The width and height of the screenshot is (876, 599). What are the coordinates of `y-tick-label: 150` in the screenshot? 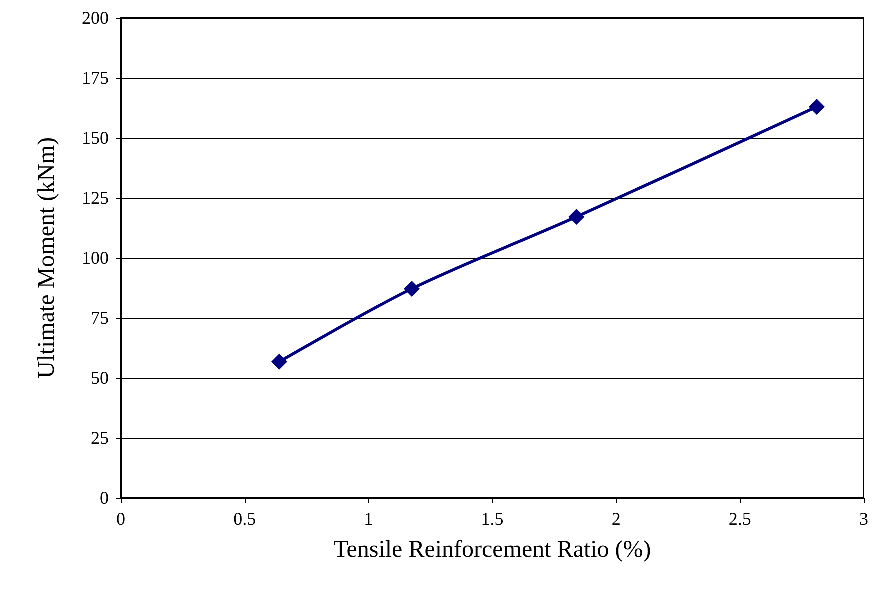 It's located at (95, 138).